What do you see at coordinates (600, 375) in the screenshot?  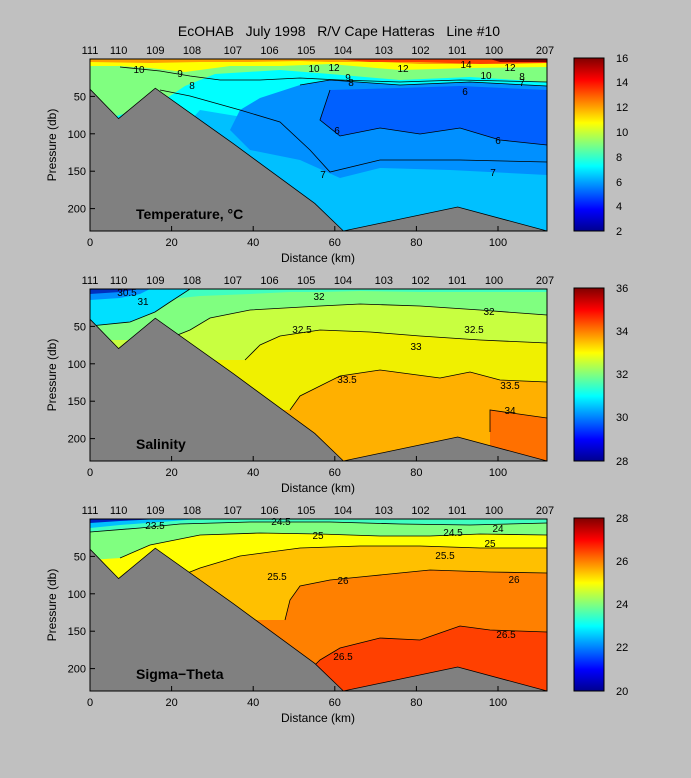 I see `salinity-colorbar: 28 30 32 34 36` at bounding box center [600, 375].